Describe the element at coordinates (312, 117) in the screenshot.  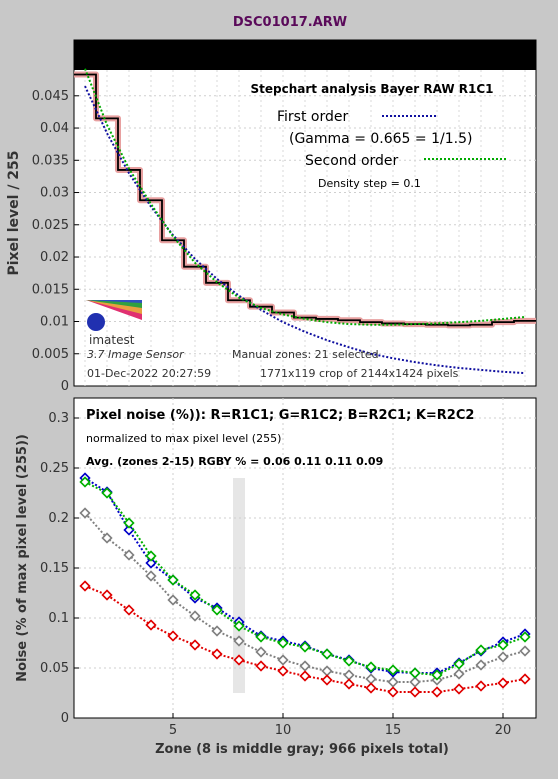
I see `legend-first-order: First order` at that location.